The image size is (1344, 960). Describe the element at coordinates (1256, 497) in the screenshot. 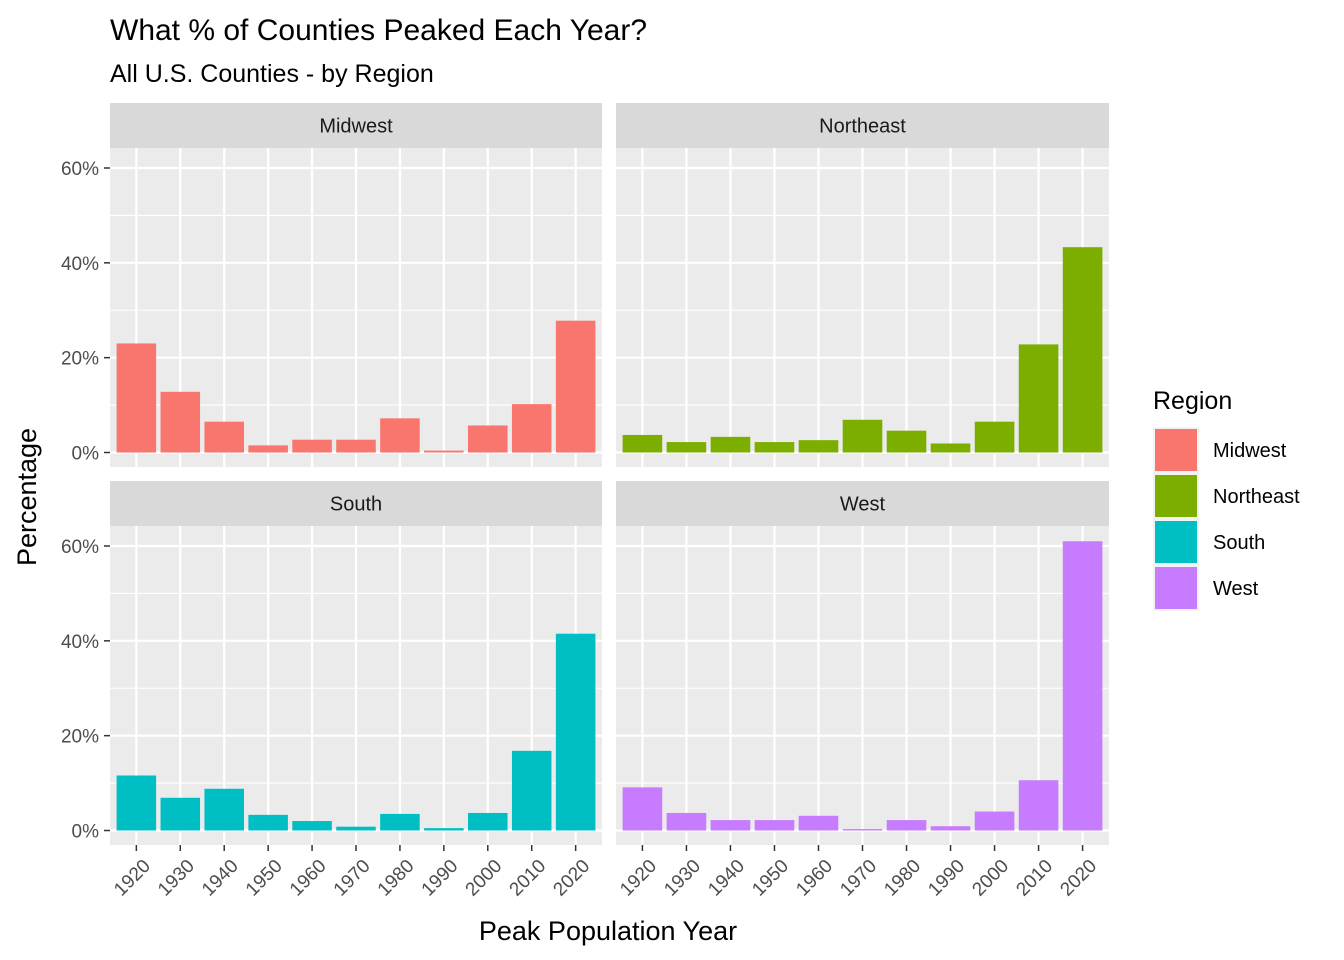

I see `legend-label-northeast: Northeast` at that location.